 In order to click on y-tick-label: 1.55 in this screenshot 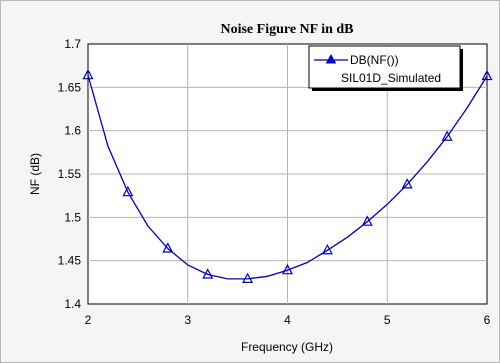, I will do `click(70, 174)`.